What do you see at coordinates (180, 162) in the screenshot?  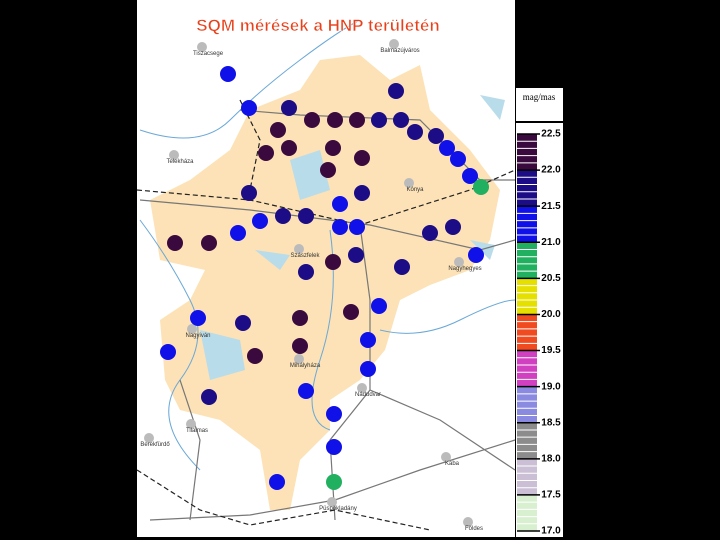 I see `town-label: Telekháza` at bounding box center [180, 162].